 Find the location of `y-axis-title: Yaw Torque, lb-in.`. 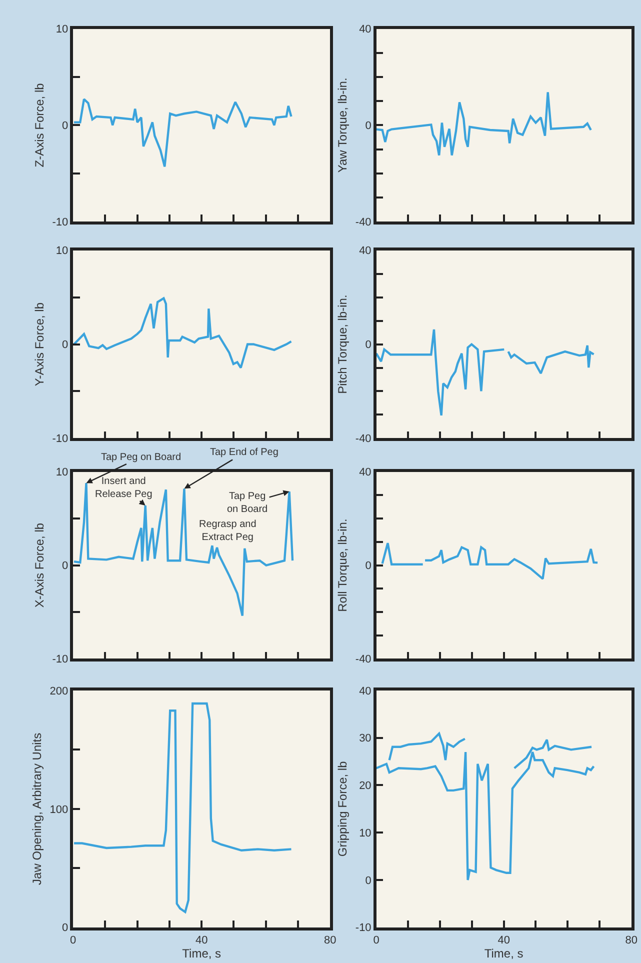

y-axis-title: Yaw Torque, lb-in. is located at coordinates (343, 125).